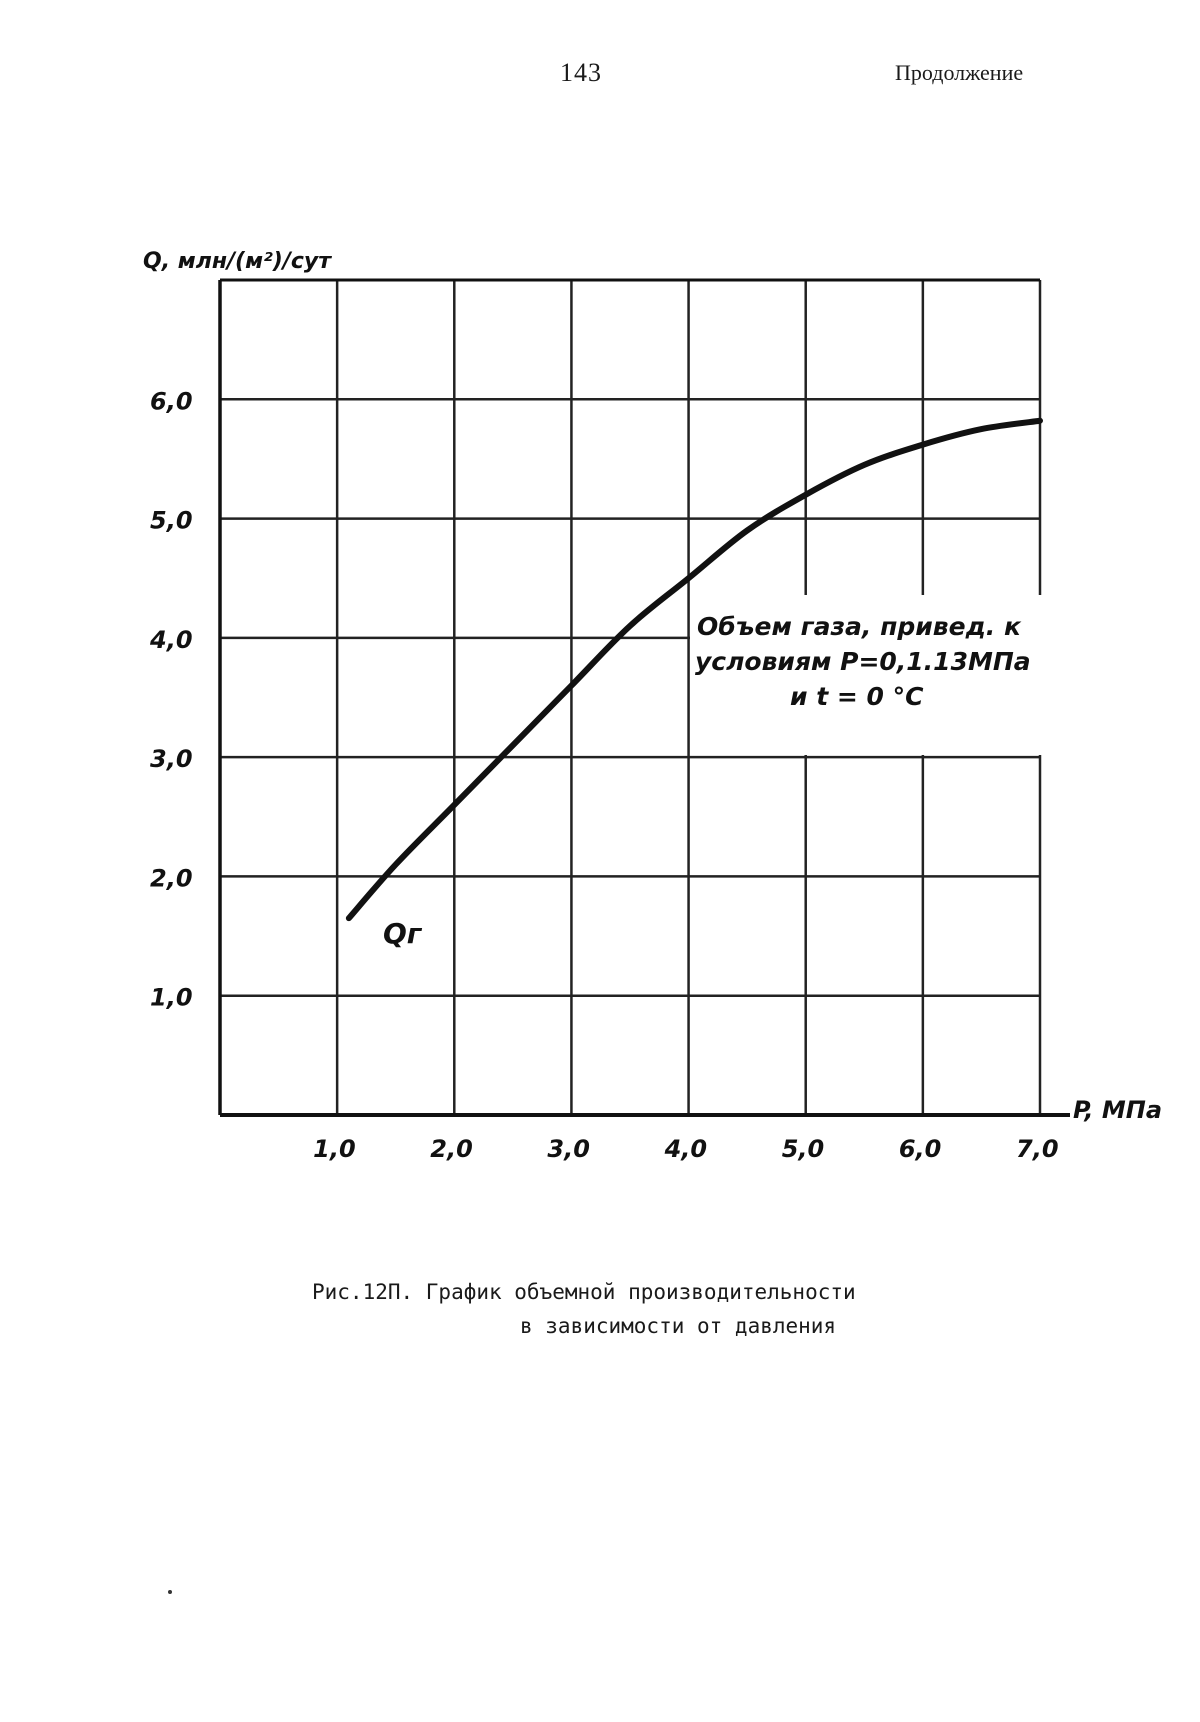 The width and height of the screenshot is (1200, 1722). Describe the element at coordinates (170, 1592) in the screenshot. I see `scan-dot` at that location.